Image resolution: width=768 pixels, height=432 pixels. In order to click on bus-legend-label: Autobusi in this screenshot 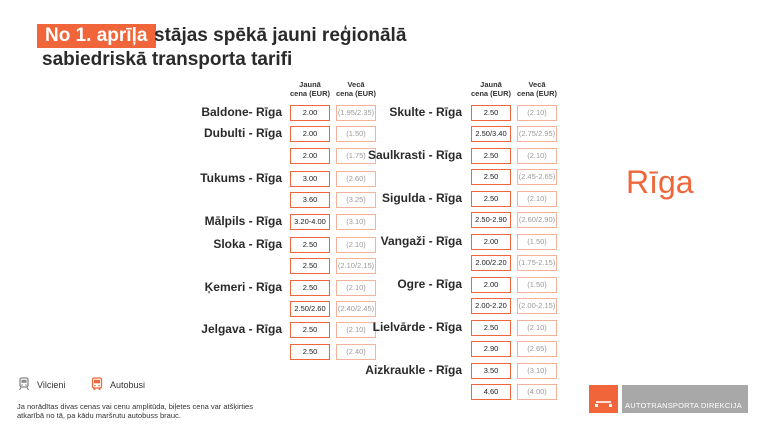, I will do `click(128, 385)`.